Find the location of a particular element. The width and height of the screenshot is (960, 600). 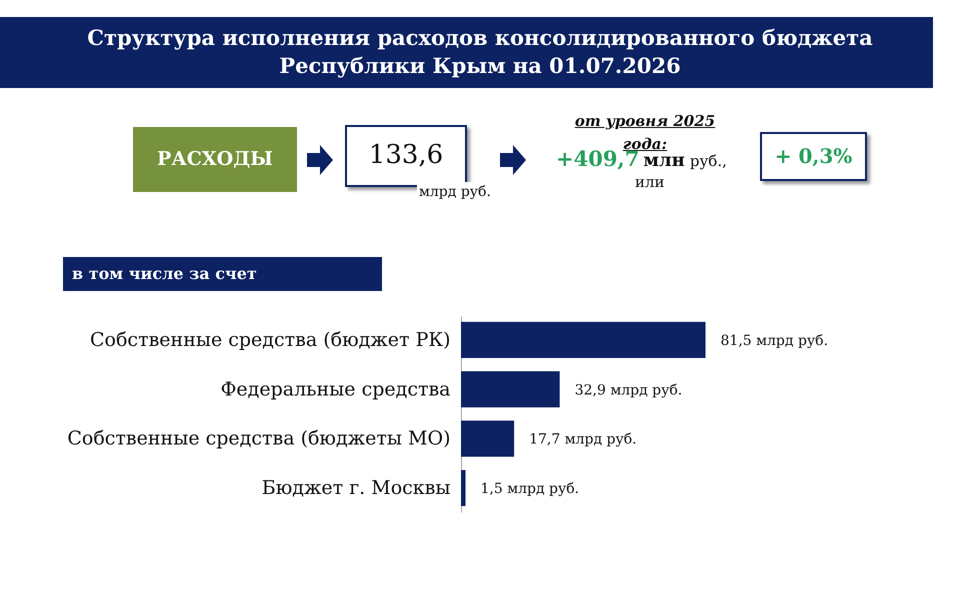

y-tick-label: Федеральные средства is located at coordinates (335, 389).